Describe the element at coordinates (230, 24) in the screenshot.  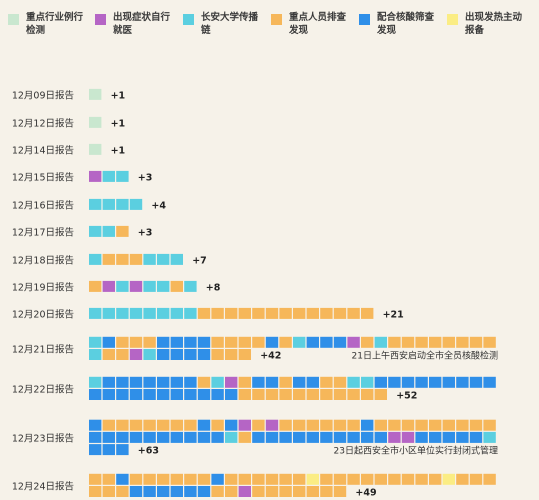
I see `legend-label-university: 长安大学传播链` at that location.